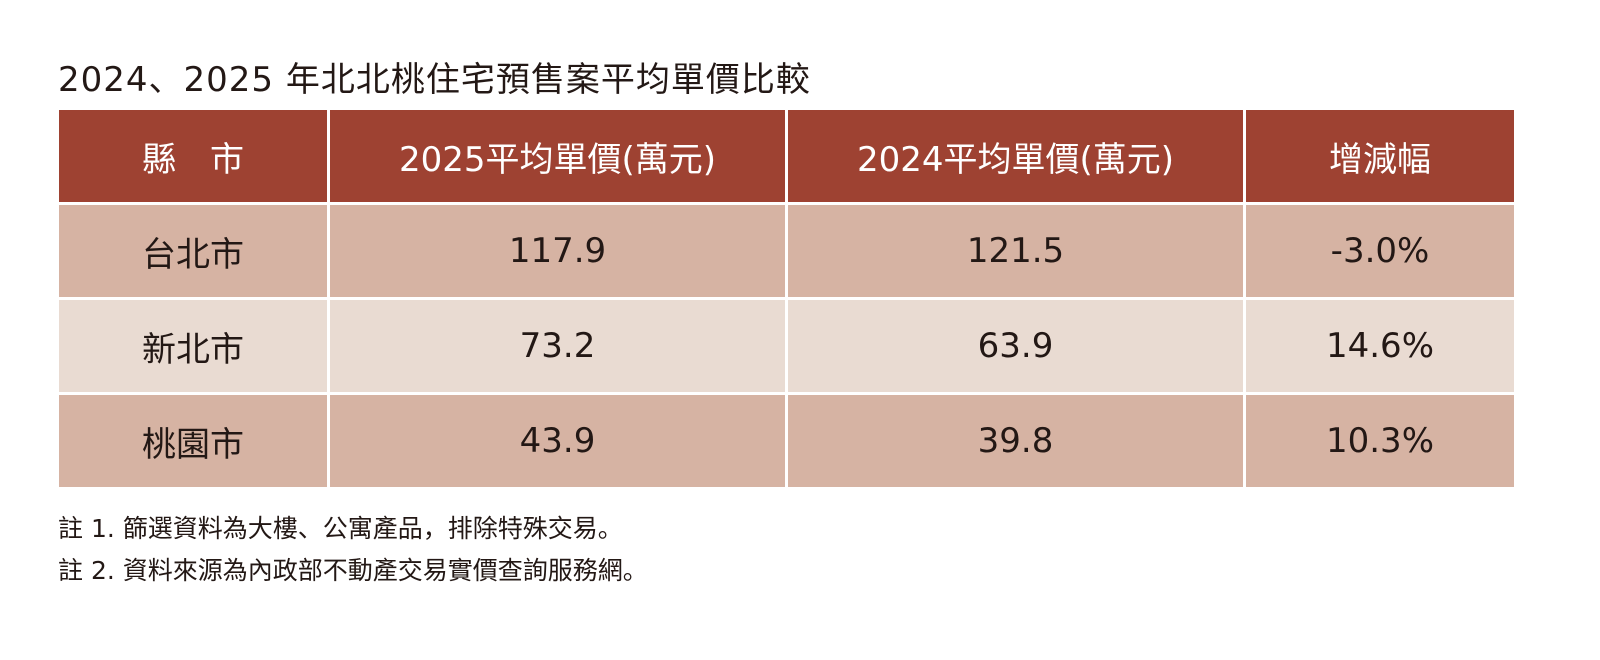 Image resolution: width=1600 pixels, height=660 pixels. Describe the element at coordinates (1380, 346) in the screenshot. I see `cell-change: 14.6%` at that location.